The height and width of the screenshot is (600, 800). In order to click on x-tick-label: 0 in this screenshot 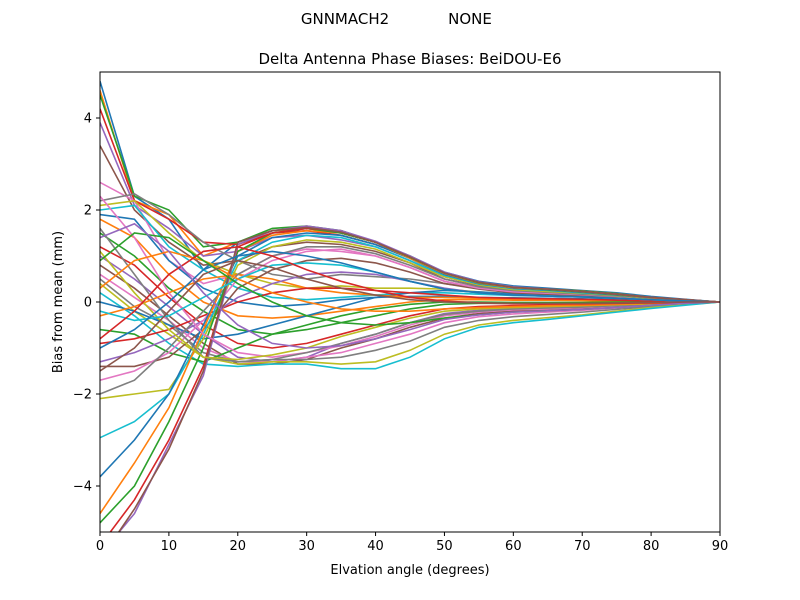, I will do `click(100, 546)`.